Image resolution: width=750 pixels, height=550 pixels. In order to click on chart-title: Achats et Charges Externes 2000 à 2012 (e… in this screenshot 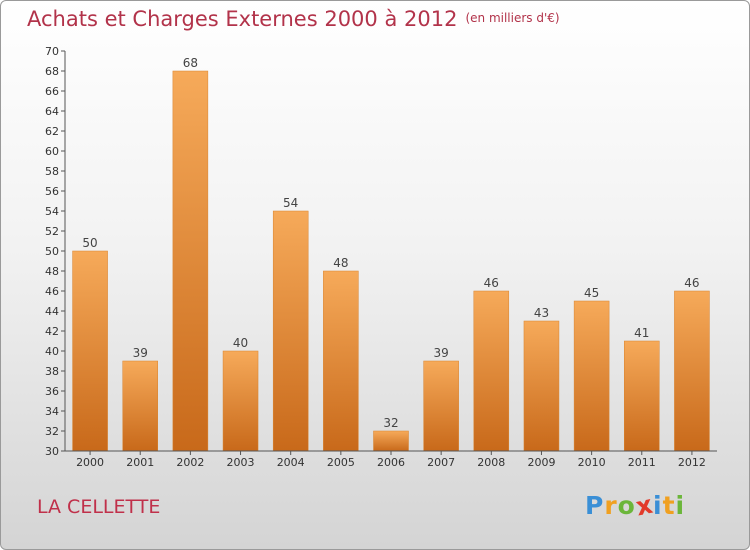, I will do `click(293, 19)`.